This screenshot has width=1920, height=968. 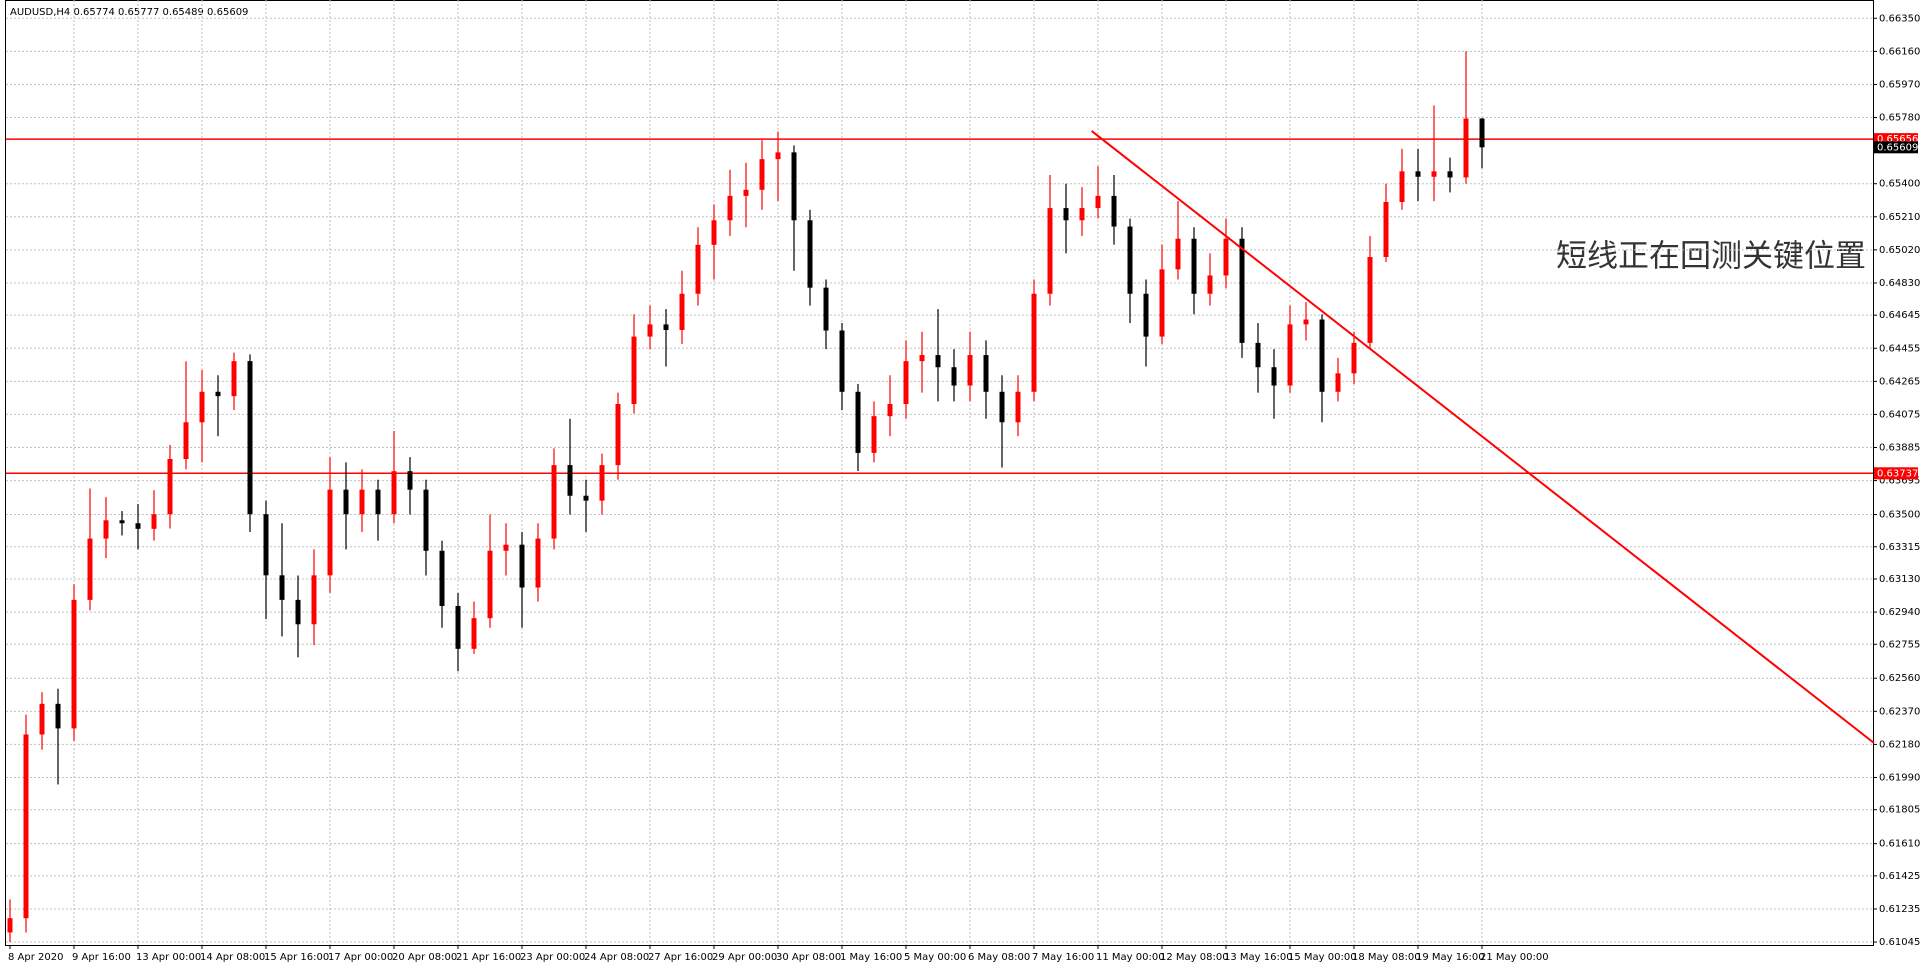 I want to click on x-tick-label: 15 May 00:00, so click(x=1322, y=957).